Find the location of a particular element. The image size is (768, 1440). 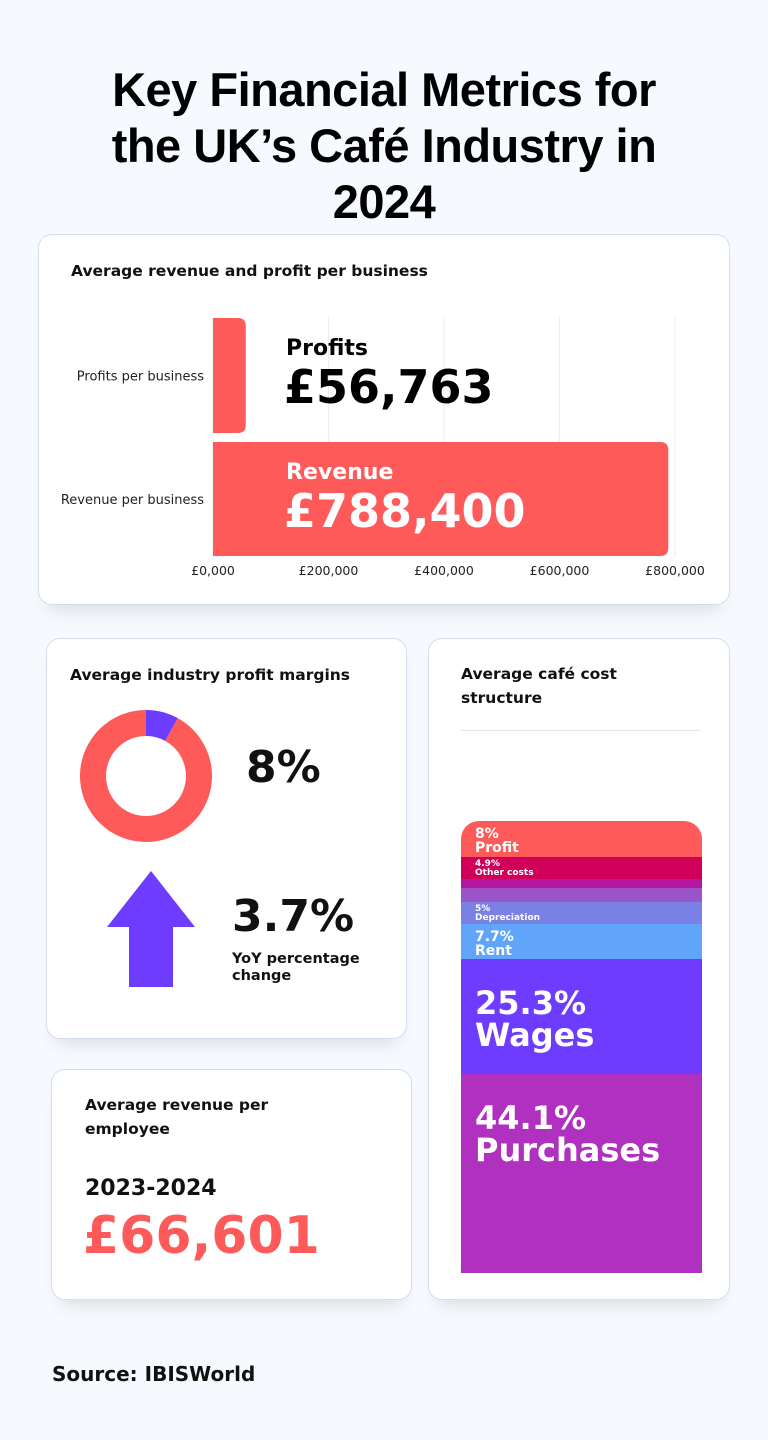

data-label-name: Revenue is located at coordinates (339, 472).